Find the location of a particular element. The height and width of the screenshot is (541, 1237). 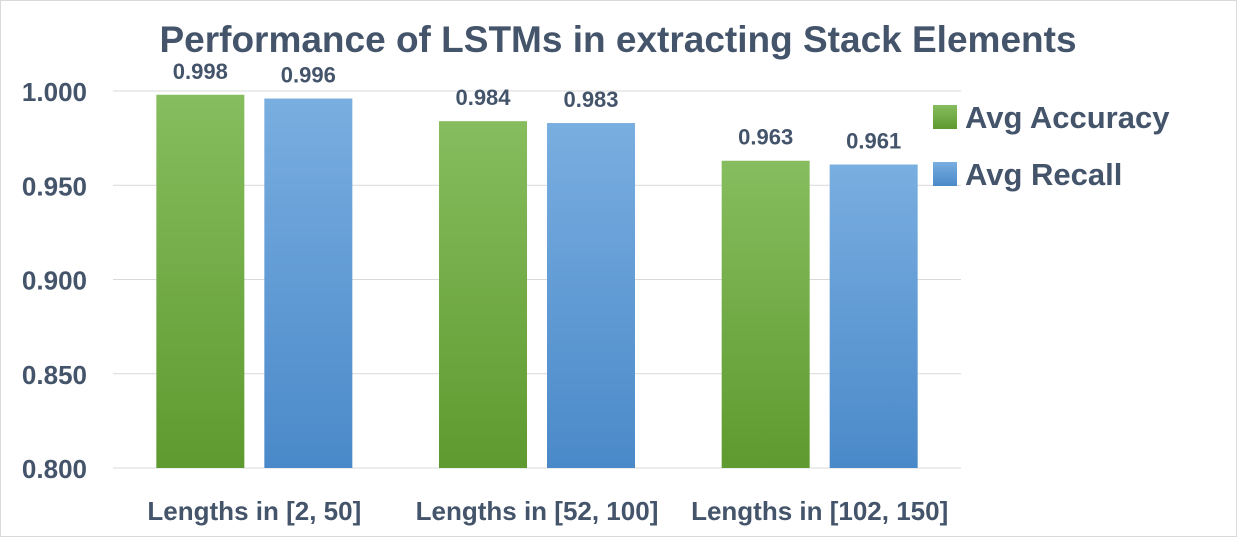

x-tick-label: Lengths in [52, 100] is located at coordinates (537, 511).